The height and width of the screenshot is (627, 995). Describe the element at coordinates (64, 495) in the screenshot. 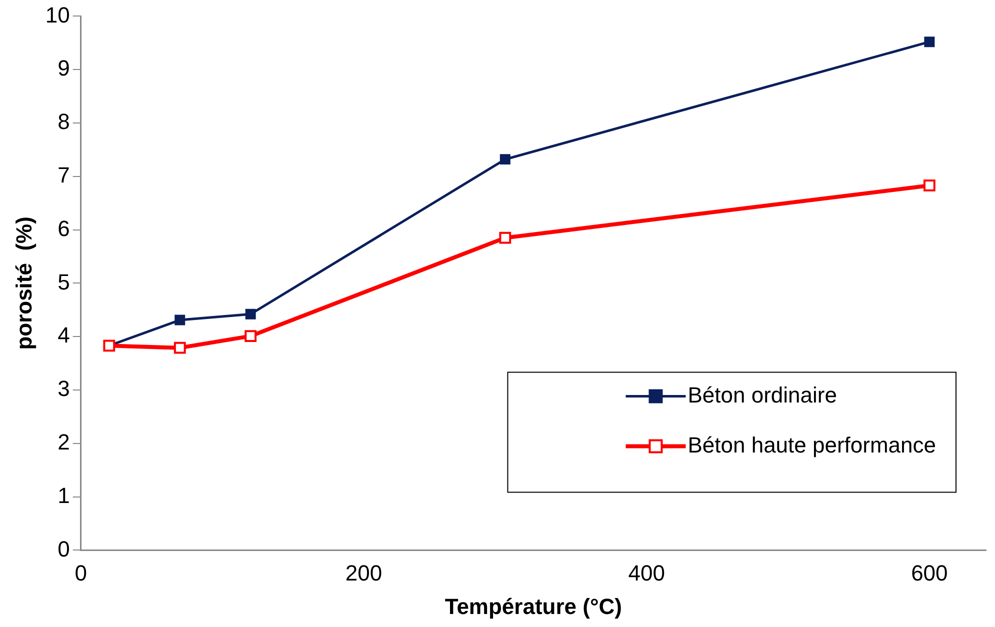

I see `y-tick-label: 1` at that location.